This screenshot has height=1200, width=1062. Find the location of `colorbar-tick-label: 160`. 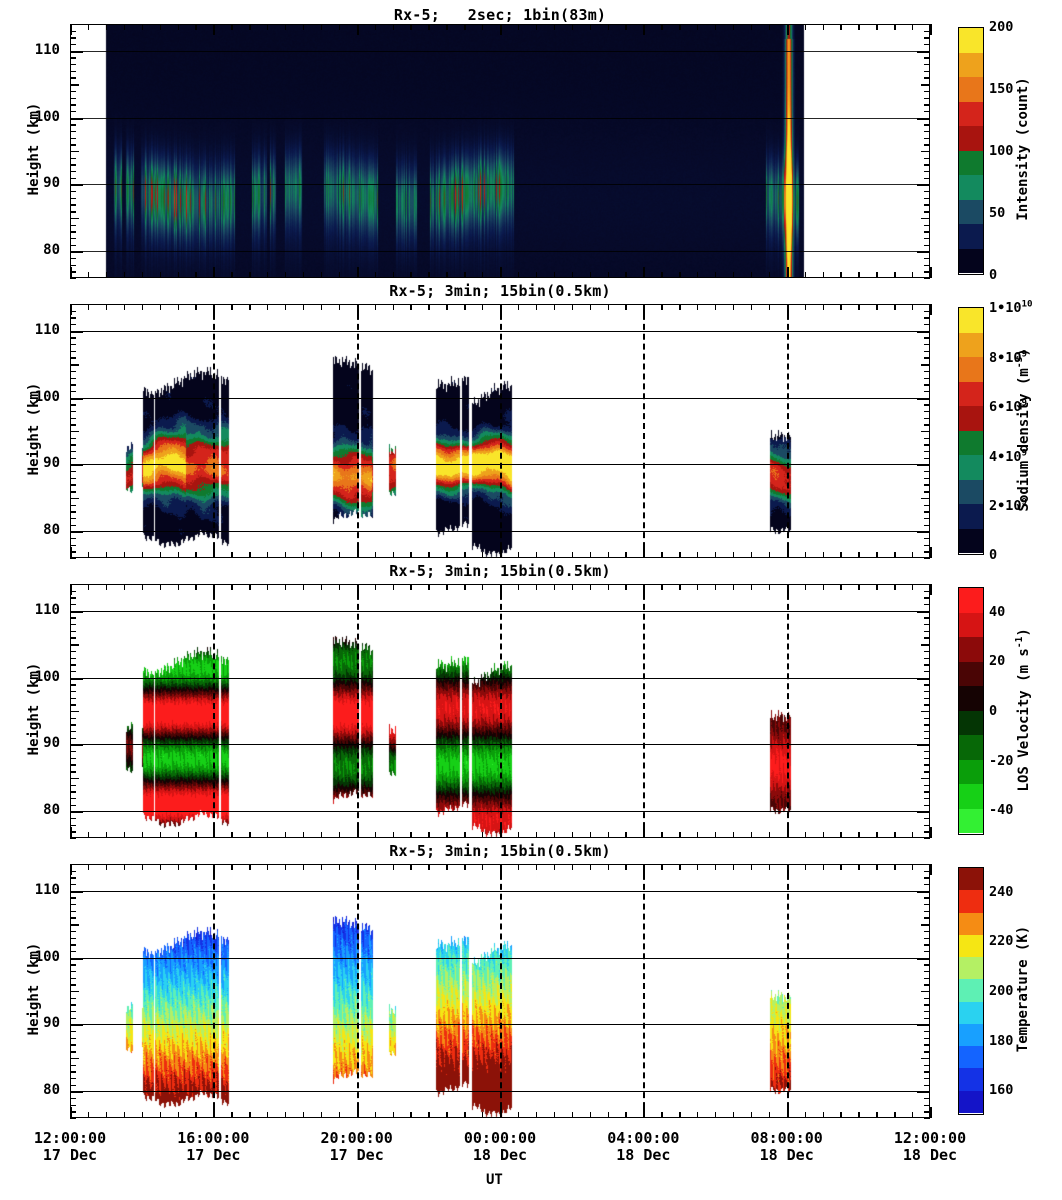

colorbar-tick-label: 160 is located at coordinates (1001, 1090).